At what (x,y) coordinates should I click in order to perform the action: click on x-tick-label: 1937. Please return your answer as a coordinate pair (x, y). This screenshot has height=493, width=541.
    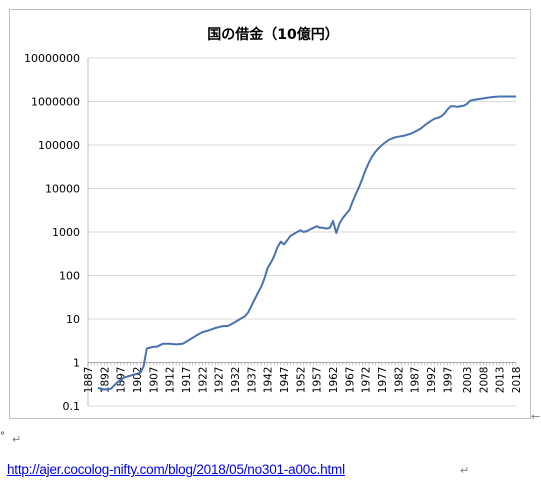
    Looking at the image, I should click on (252, 380).